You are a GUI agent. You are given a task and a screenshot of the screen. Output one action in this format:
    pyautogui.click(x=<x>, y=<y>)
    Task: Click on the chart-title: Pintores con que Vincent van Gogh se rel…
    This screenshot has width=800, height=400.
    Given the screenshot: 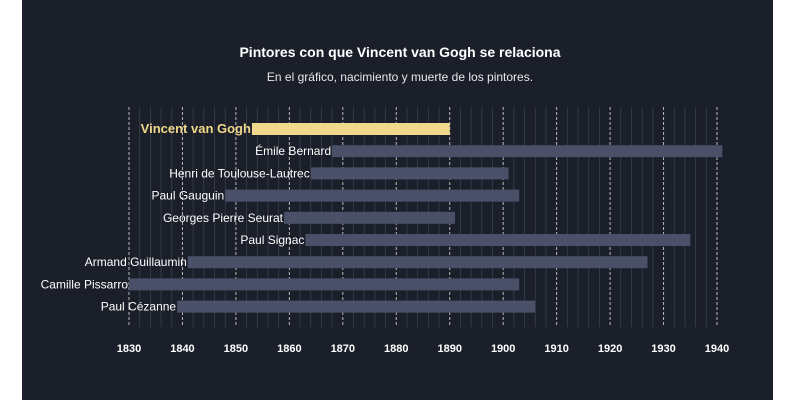 What is the action you would take?
    pyautogui.click(x=400, y=52)
    